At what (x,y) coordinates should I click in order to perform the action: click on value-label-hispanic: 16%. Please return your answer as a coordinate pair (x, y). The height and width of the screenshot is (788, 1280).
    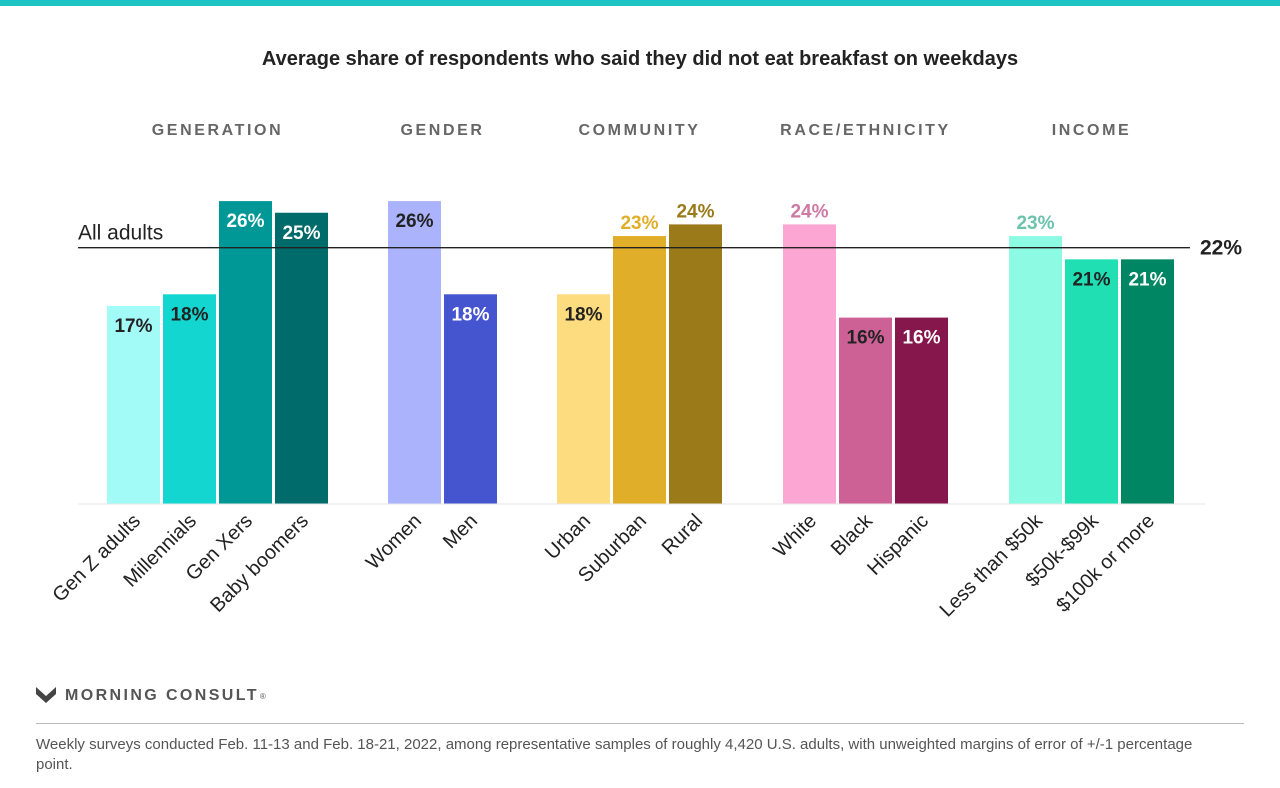
    Looking at the image, I should click on (921, 338).